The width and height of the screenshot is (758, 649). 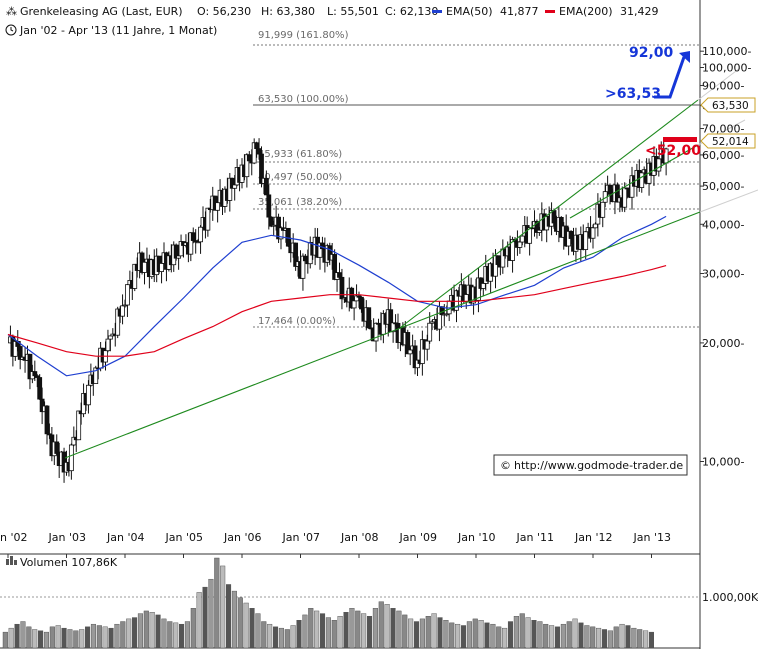 What do you see at coordinates (505, 465) in the screenshot?
I see `copyright-icon: ©` at bounding box center [505, 465].